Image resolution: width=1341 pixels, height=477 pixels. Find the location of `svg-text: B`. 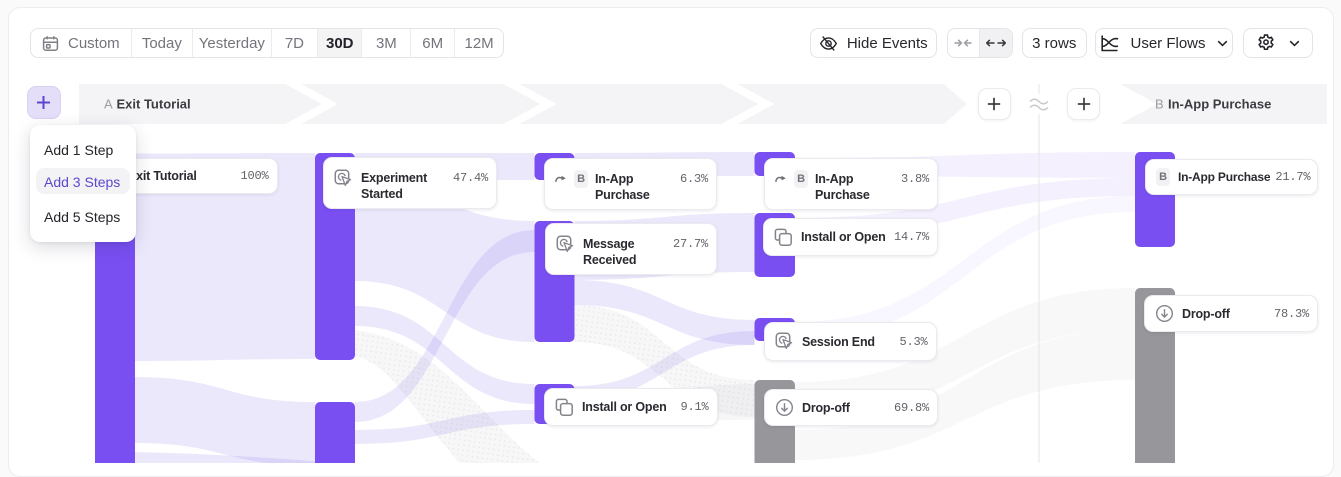

svg-text: B is located at coordinates (1159, 104).